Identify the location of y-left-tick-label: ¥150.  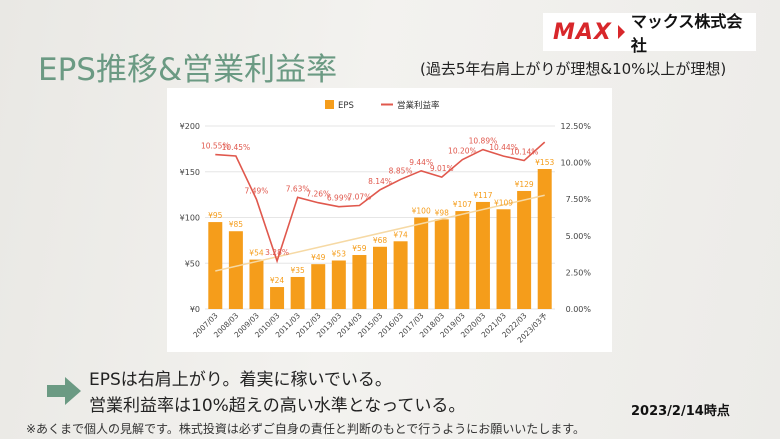
(190, 172).